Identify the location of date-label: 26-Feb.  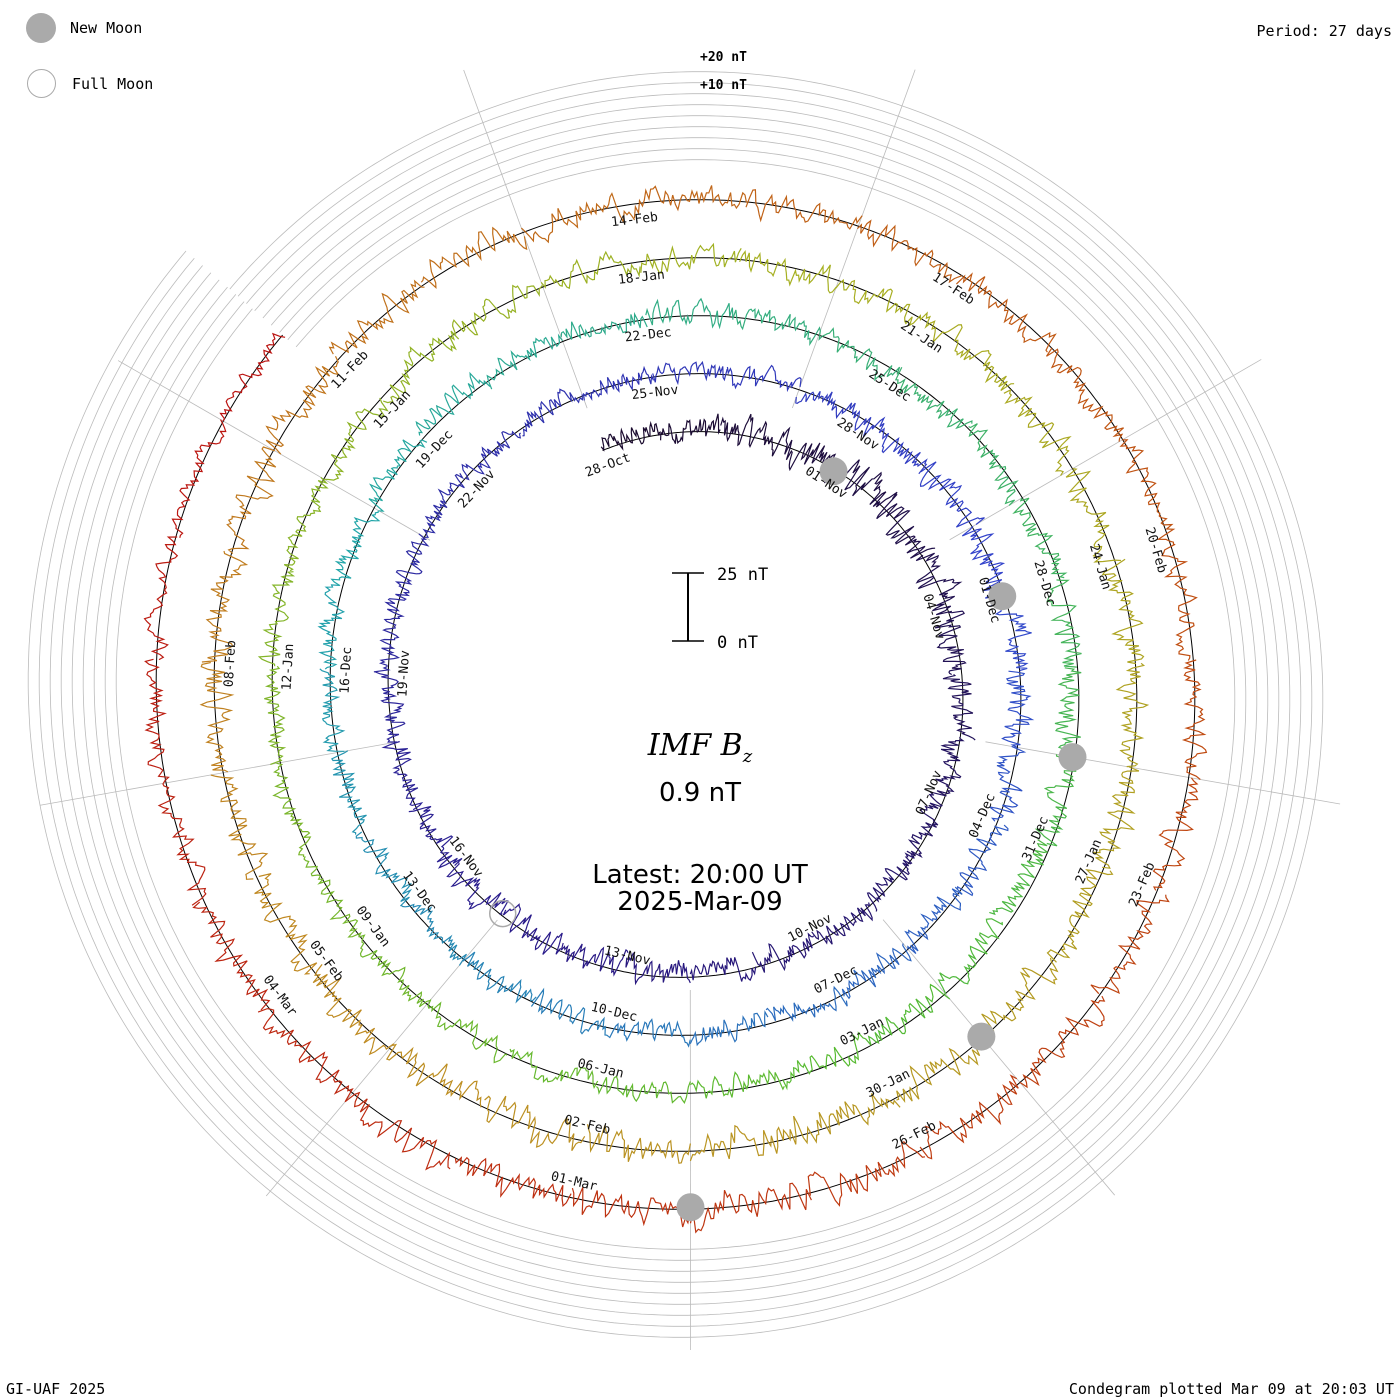
(914, 1135).